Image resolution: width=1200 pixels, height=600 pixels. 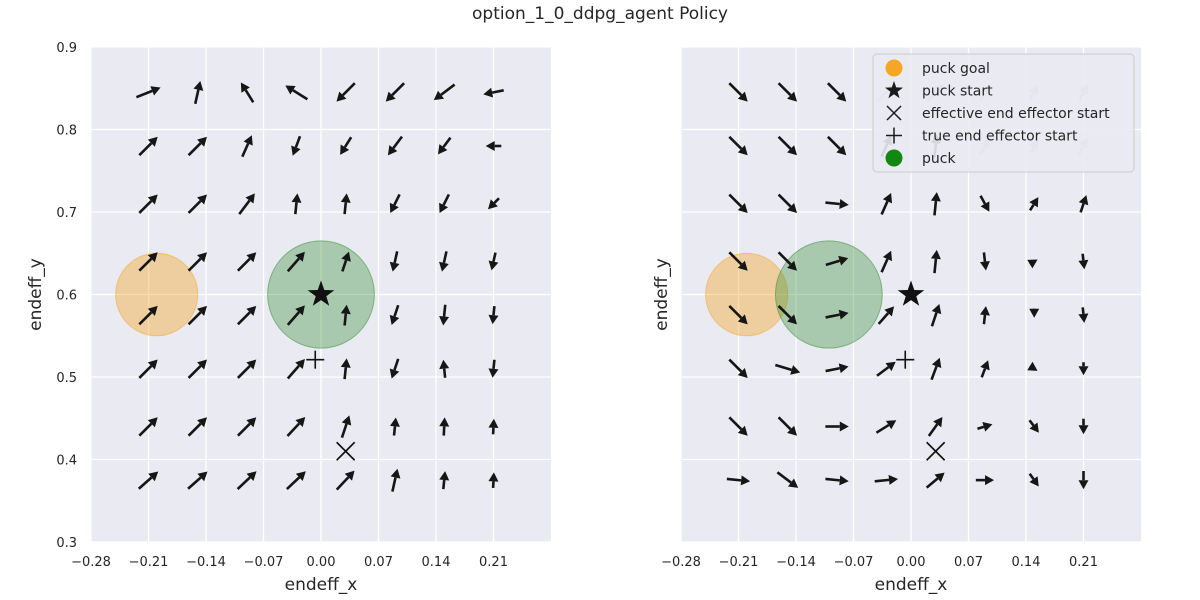 I want to click on figure-title: option_1_0_ddpg_agent Policy, so click(x=600, y=14).